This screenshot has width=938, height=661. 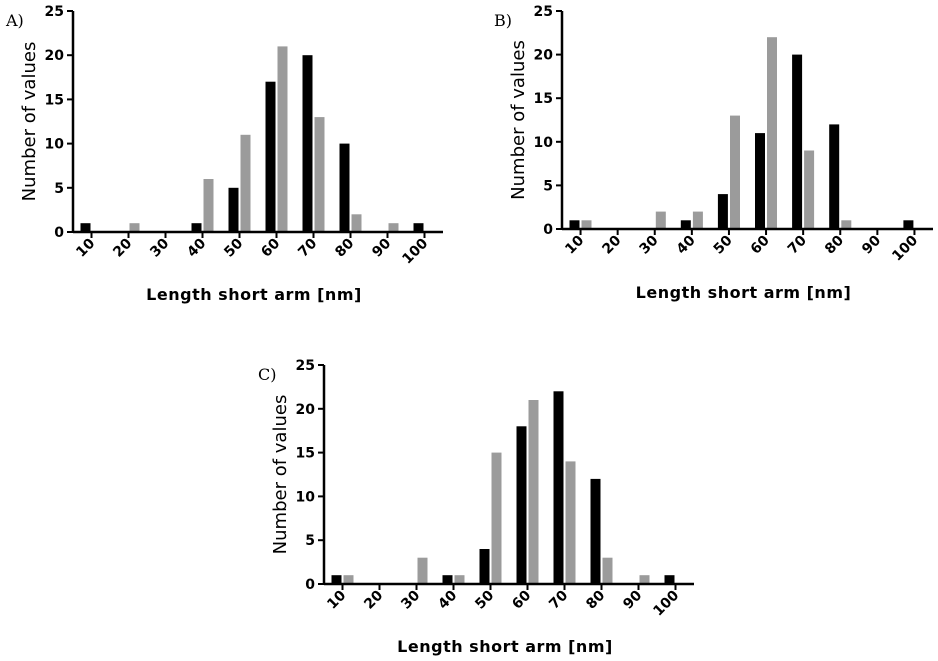 I want to click on panel-c-y-tick-label-25: 25, so click(x=305, y=366).